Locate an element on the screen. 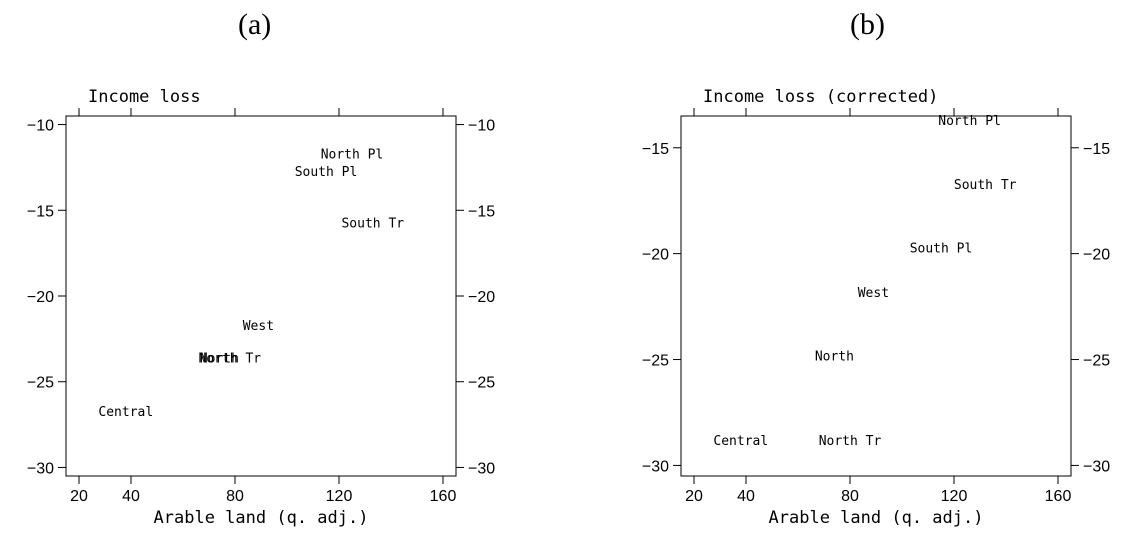  chart2-y-tick-label-left: −20 is located at coordinates (655, 255).